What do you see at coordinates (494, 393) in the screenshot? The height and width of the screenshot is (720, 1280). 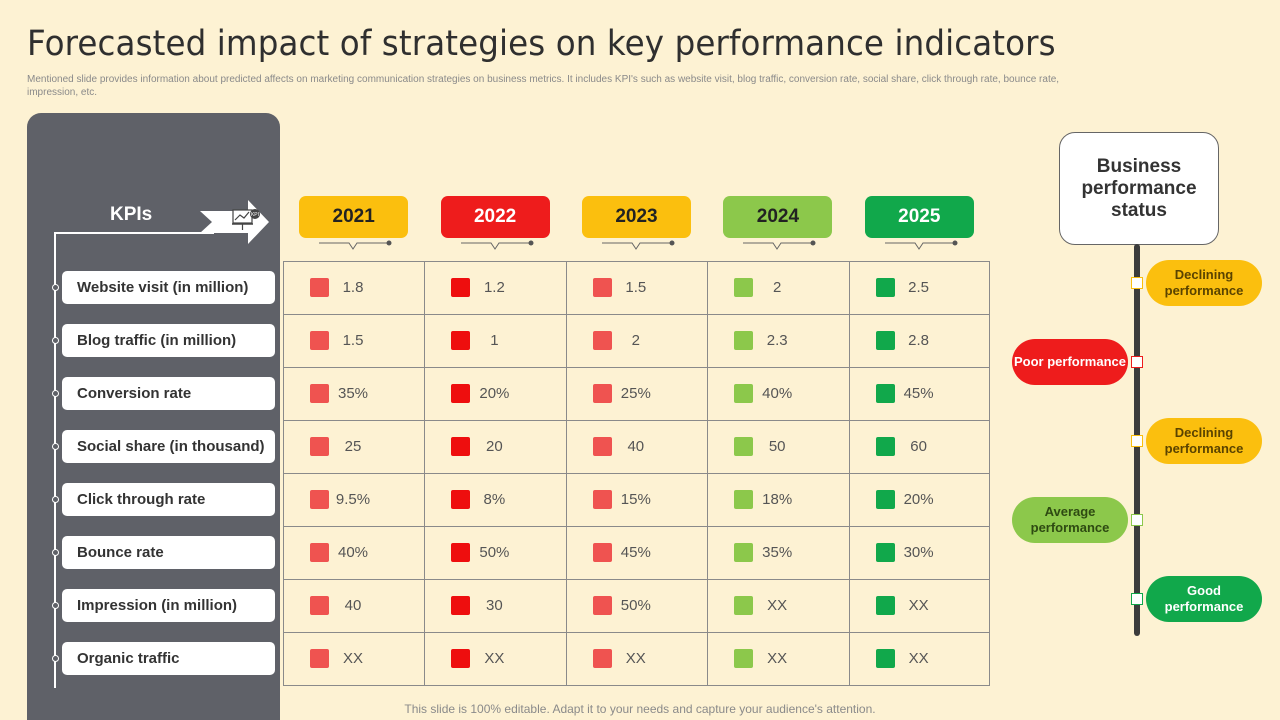 I see `table-cell-value: 20%` at bounding box center [494, 393].